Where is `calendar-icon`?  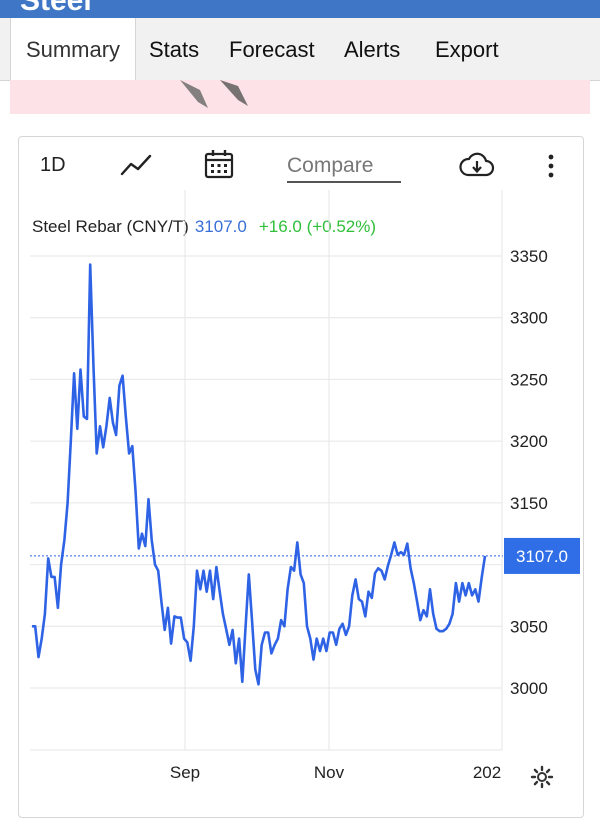
calendar-icon is located at coordinates (219, 164).